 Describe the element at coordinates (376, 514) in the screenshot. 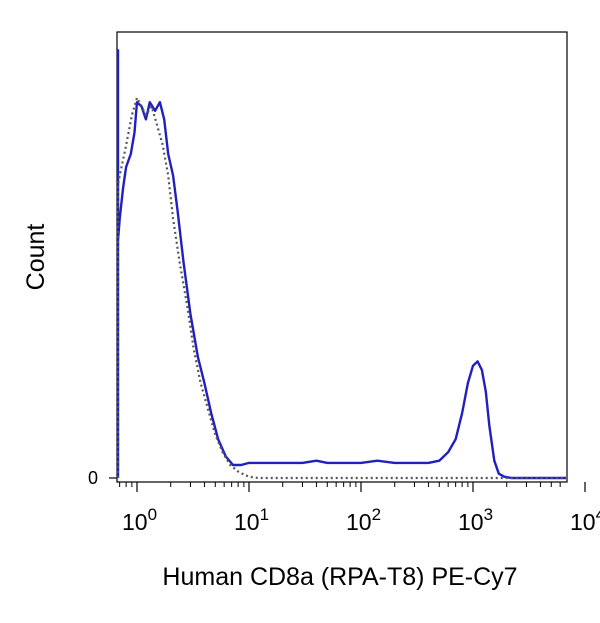

I see `x-tick-exponent: 2` at that location.